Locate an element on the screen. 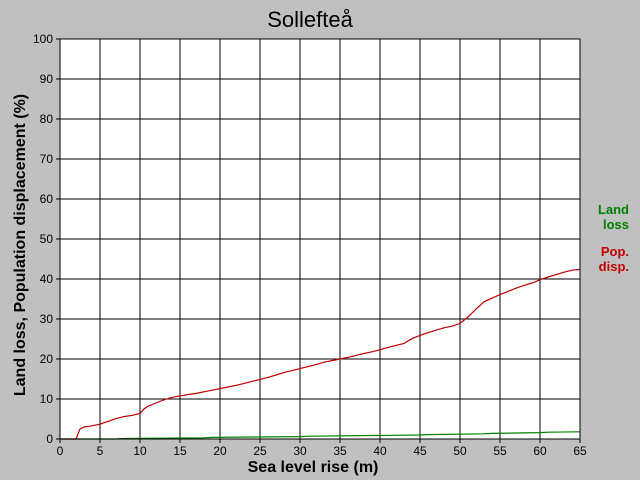 This screenshot has width=640, height=480. legend-entry-pop-disp: disp. is located at coordinates (614, 266).